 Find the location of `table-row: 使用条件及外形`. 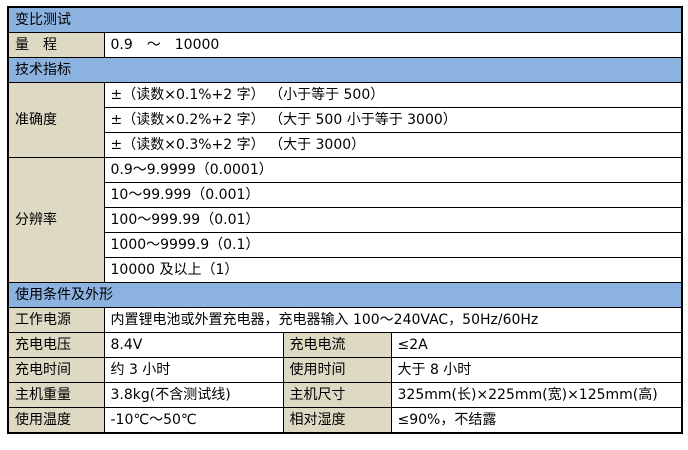

table-row: 使用条件及外形 is located at coordinates (345, 295).